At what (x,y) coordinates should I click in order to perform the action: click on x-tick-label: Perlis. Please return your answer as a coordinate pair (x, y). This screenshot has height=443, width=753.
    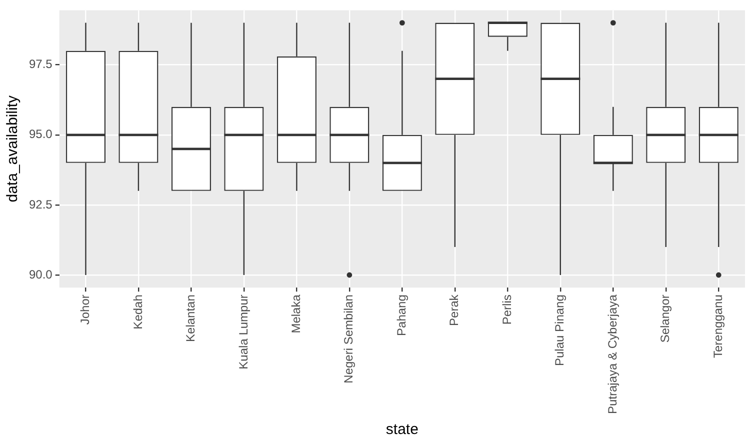
    Looking at the image, I should click on (507, 309).